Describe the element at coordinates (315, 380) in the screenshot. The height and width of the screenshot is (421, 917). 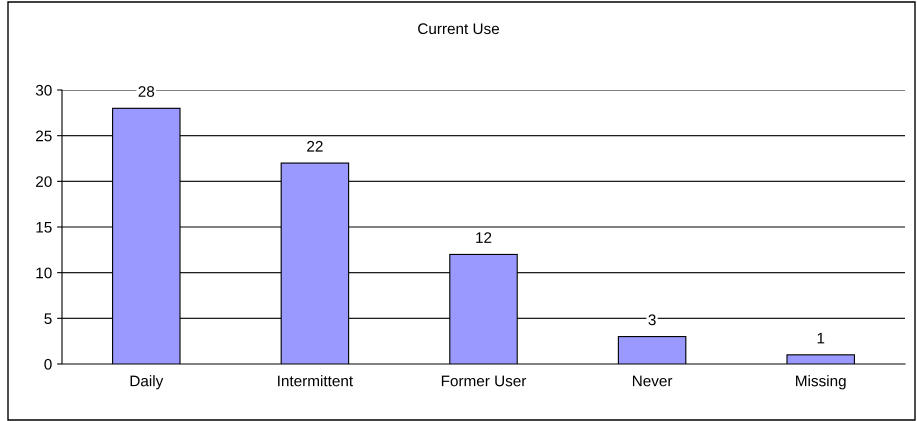
I see `x-tick-label: Intermittent` at that location.